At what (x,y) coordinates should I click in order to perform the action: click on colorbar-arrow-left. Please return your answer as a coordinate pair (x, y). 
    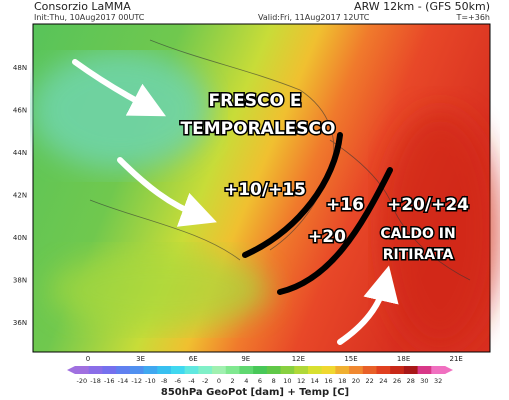
    Looking at the image, I should click on (71, 370).